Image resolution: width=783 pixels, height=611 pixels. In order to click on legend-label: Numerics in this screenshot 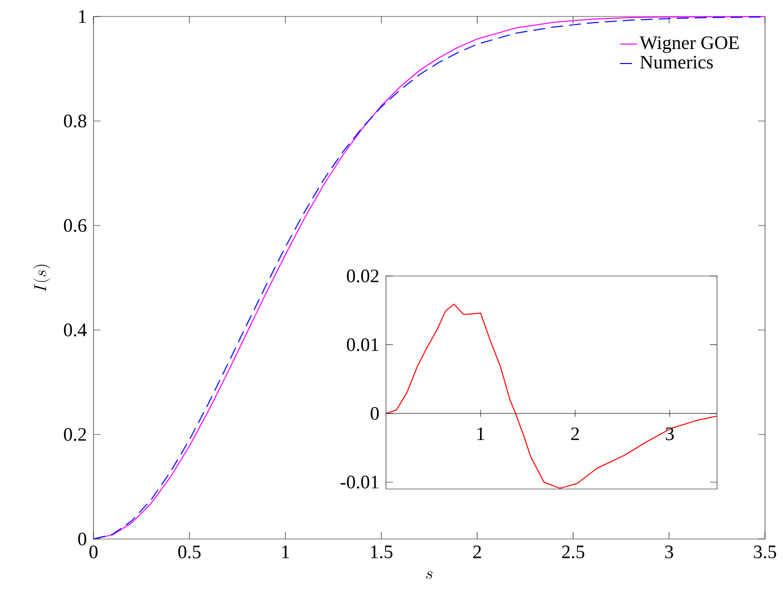, I will do `click(676, 62)`.